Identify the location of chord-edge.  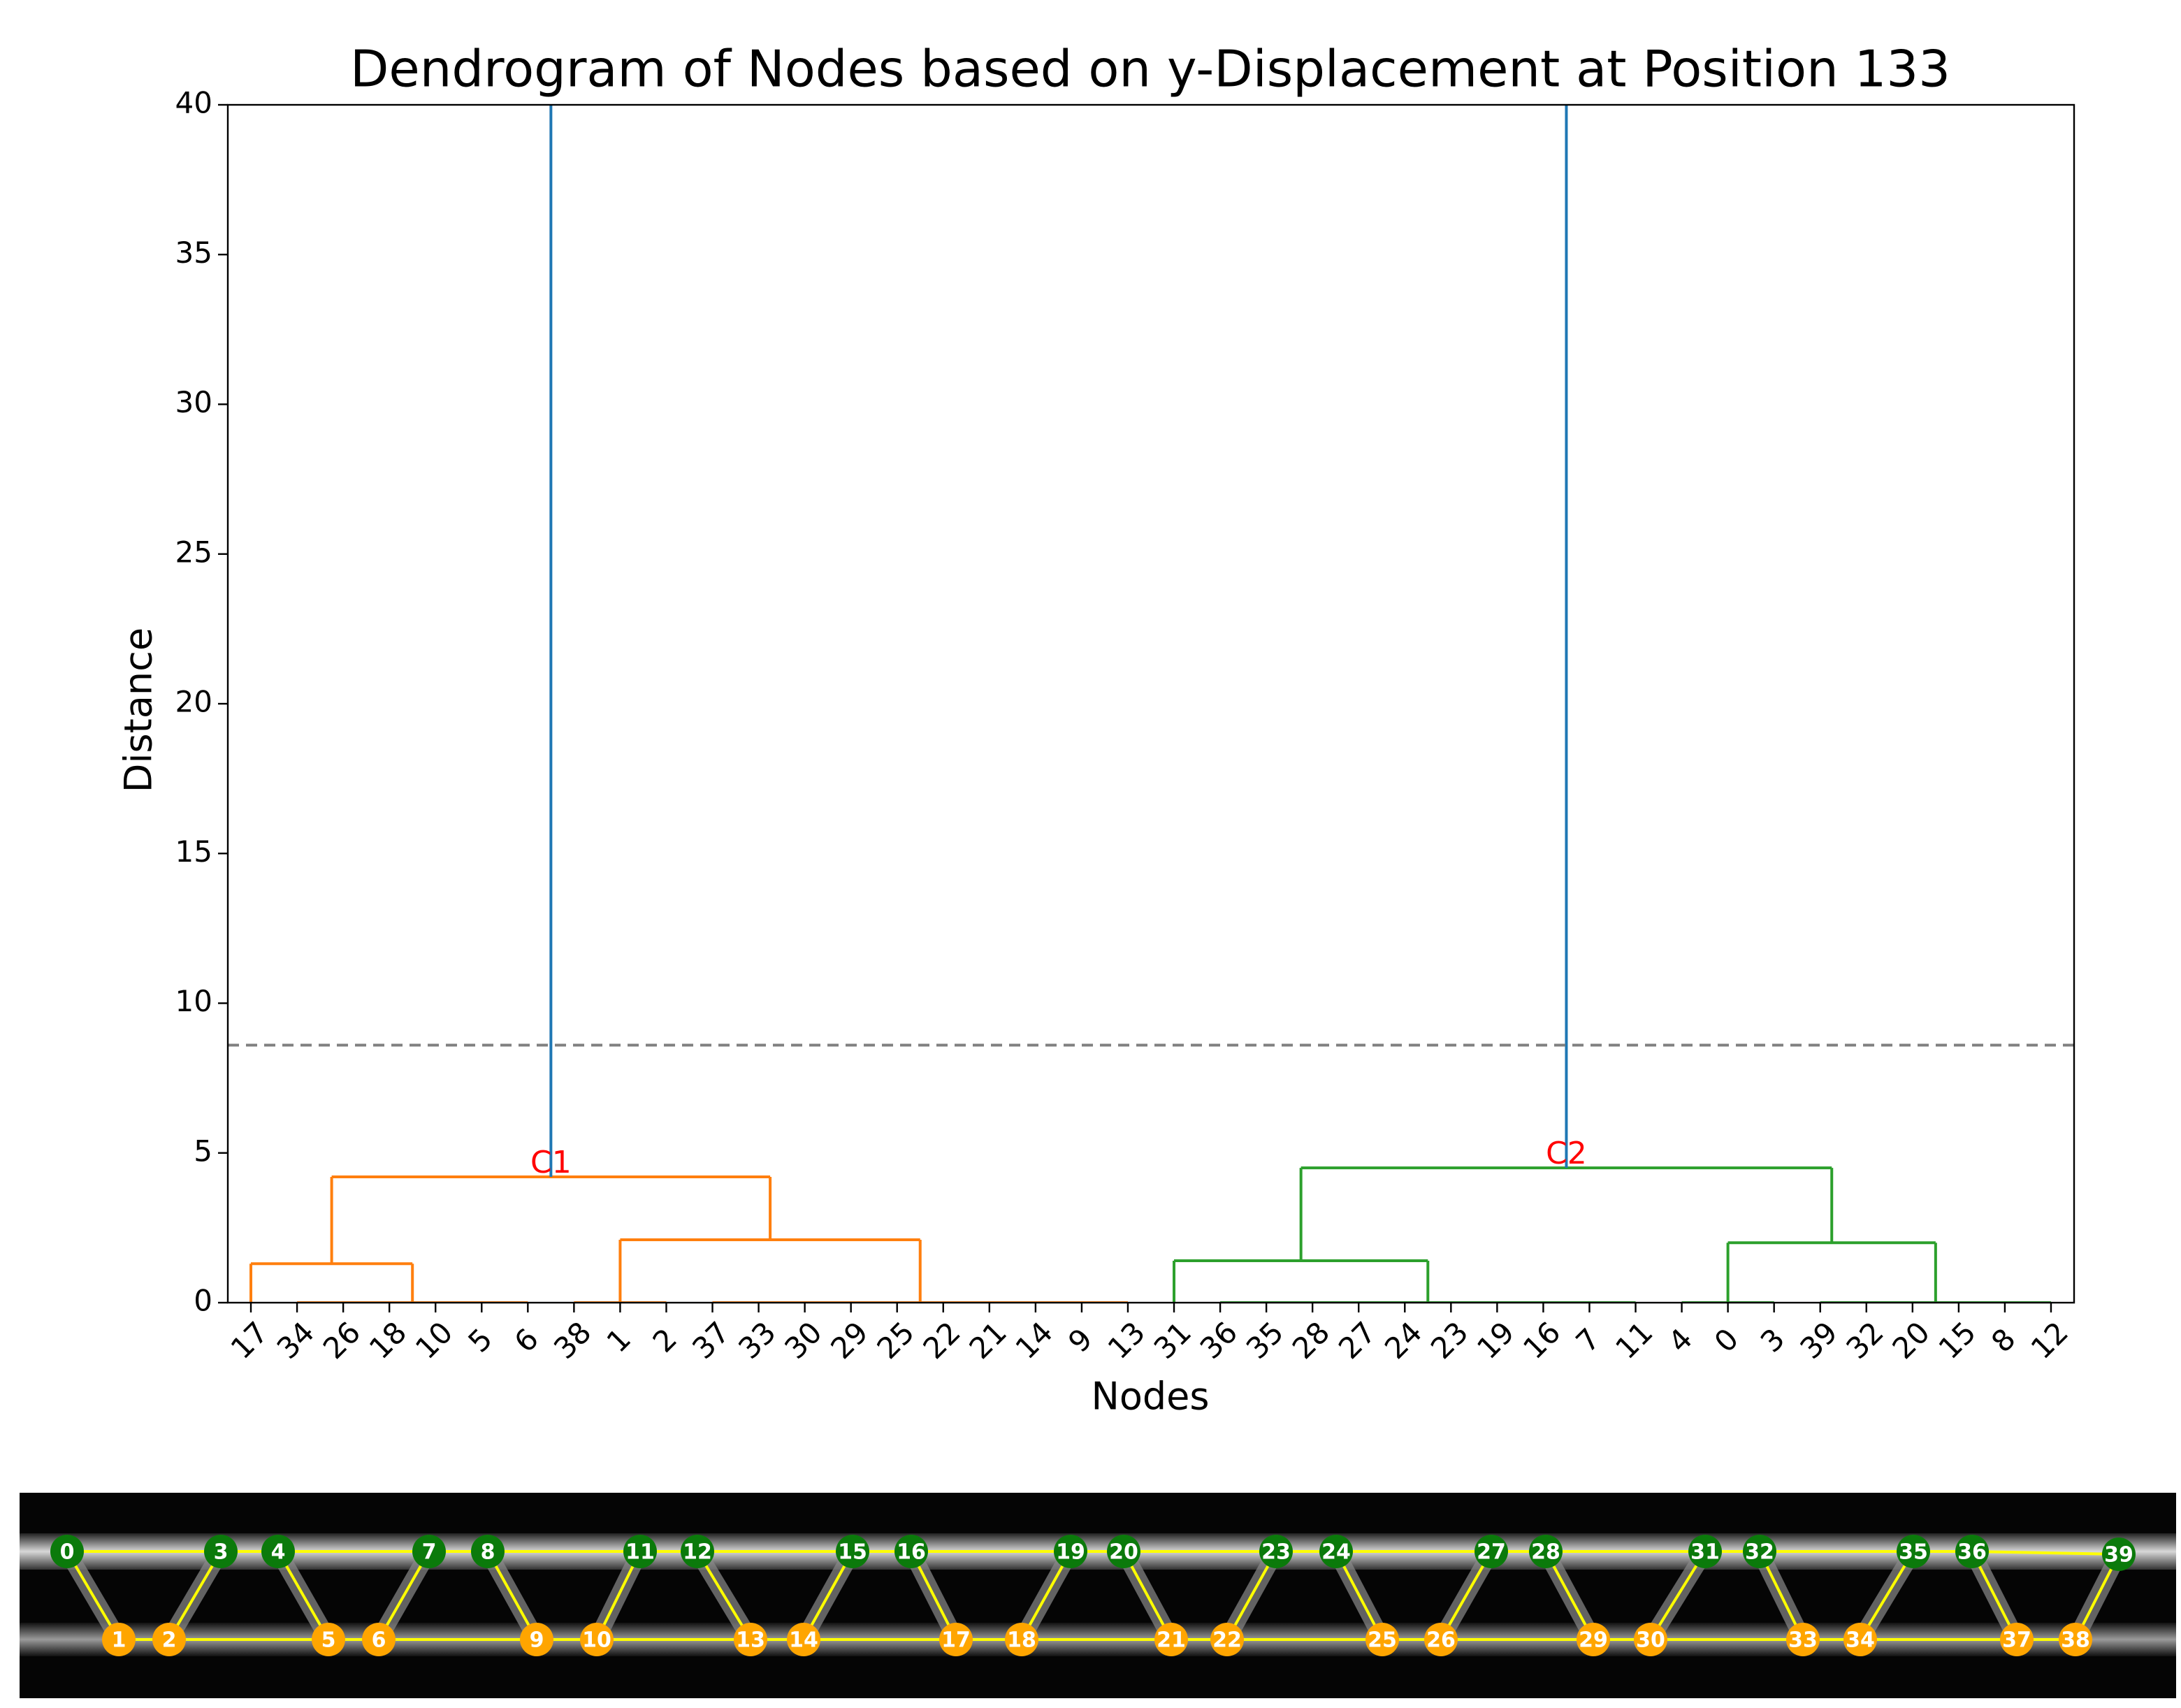
(2045, 1553).